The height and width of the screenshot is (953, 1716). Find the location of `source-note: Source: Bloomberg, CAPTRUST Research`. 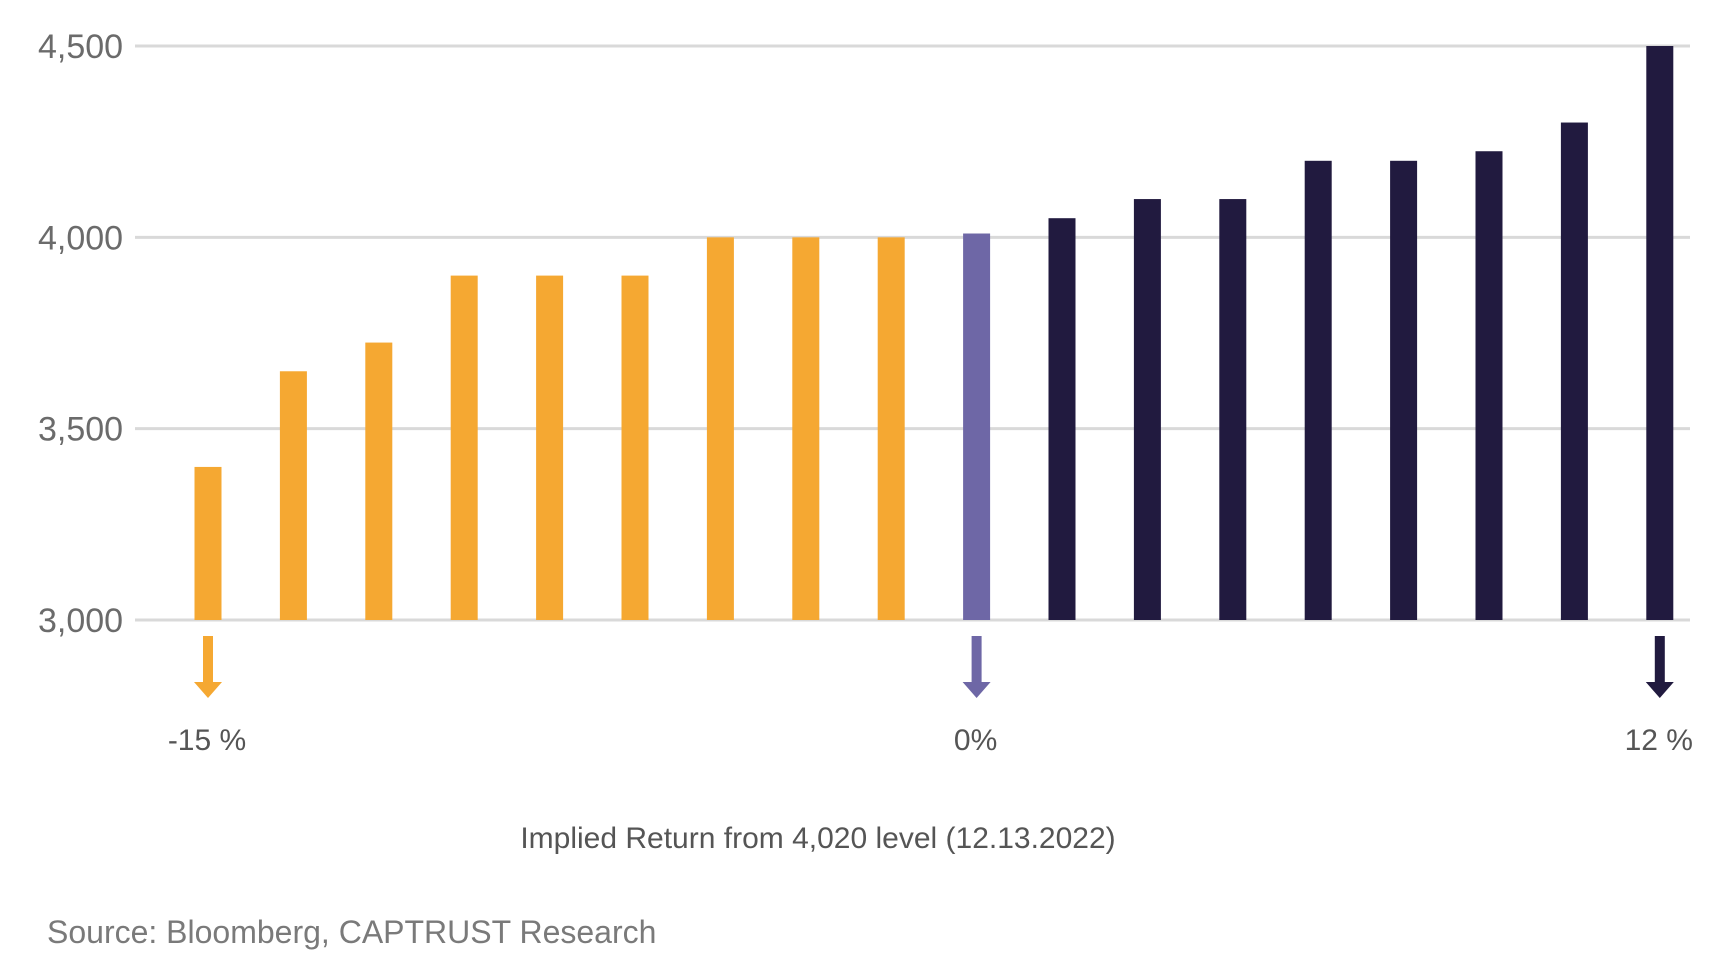

source-note: Source: Bloomberg, CAPTRUST Research is located at coordinates (351, 932).